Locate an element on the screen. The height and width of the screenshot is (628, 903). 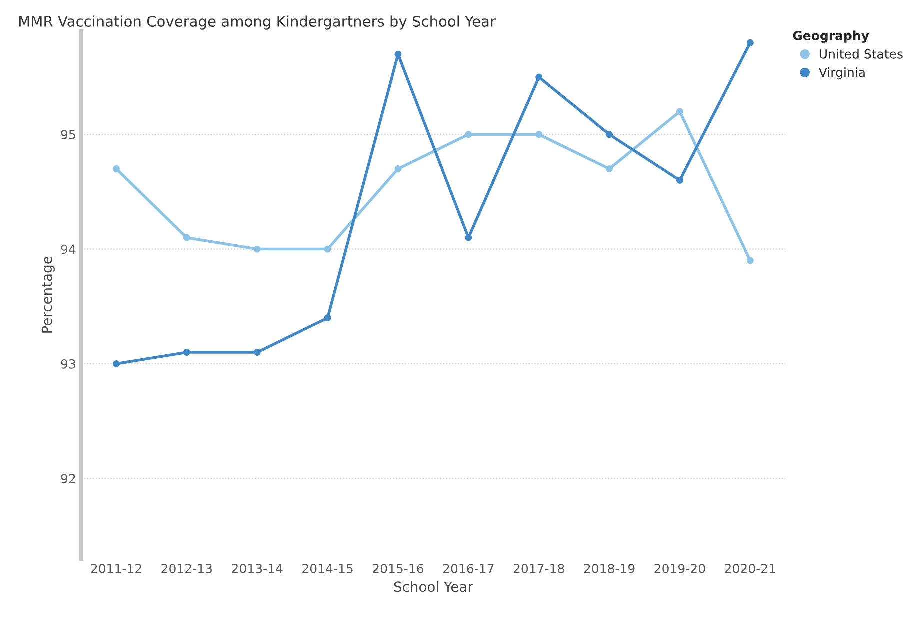
legend-title: Geography is located at coordinates (831, 36).